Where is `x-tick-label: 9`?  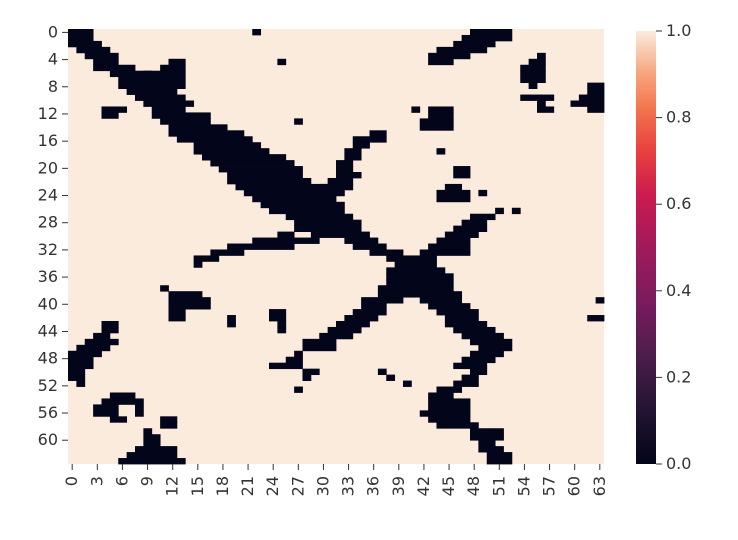 x-tick-label: 9 is located at coordinates (147, 481).